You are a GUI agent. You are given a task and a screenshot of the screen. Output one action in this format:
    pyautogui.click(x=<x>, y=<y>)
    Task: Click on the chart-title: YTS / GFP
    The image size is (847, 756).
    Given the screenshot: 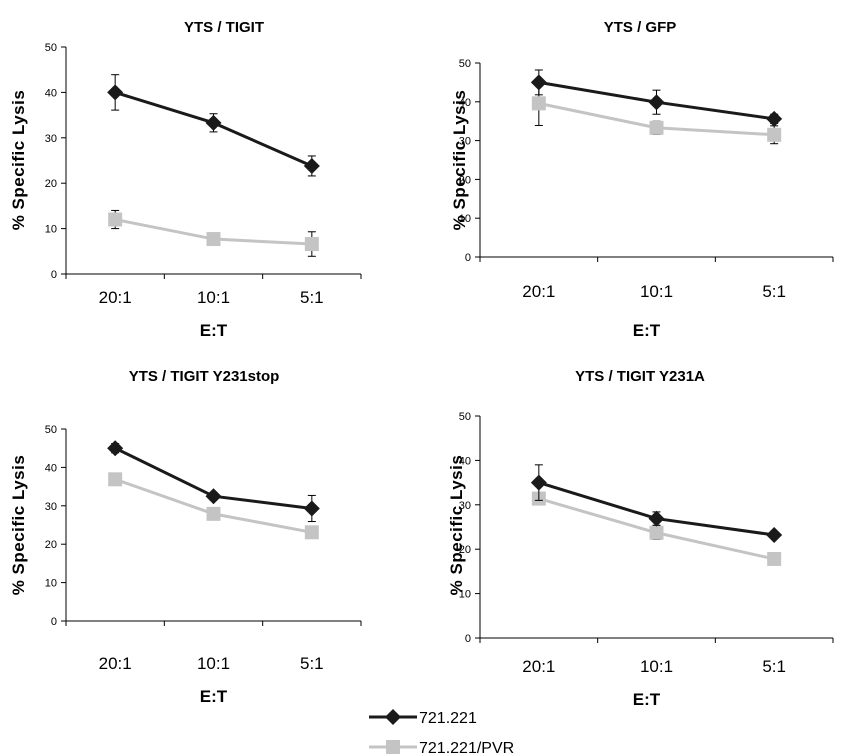 What is the action you would take?
    pyautogui.click(x=640, y=27)
    